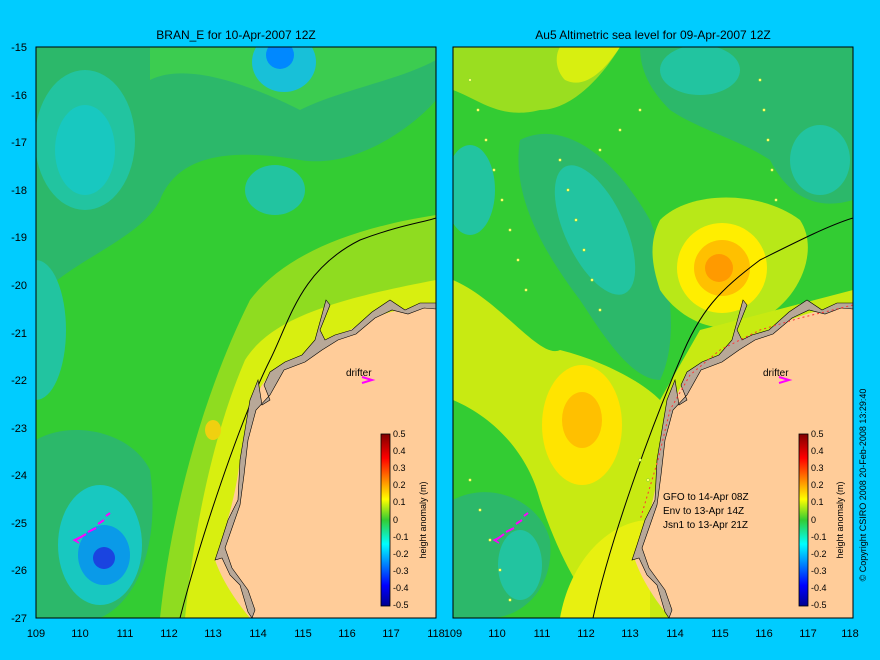  What do you see at coordinates (588, 65) in the screenshot?
I see `anomaly-yellow-north` at bounding box center [588, 65].